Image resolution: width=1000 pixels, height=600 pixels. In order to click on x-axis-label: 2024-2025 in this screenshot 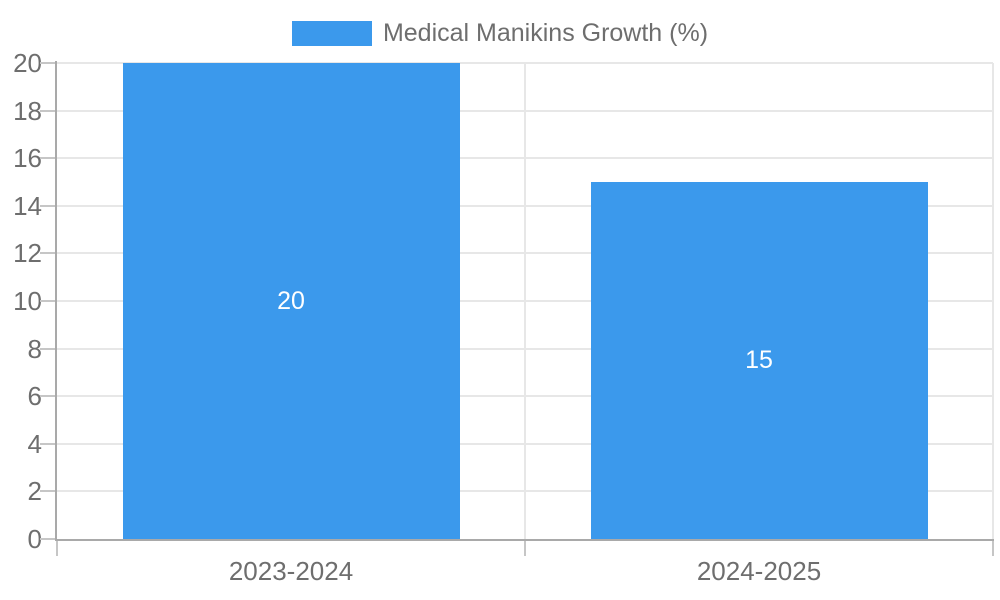, I will do `click(759, 571)`.